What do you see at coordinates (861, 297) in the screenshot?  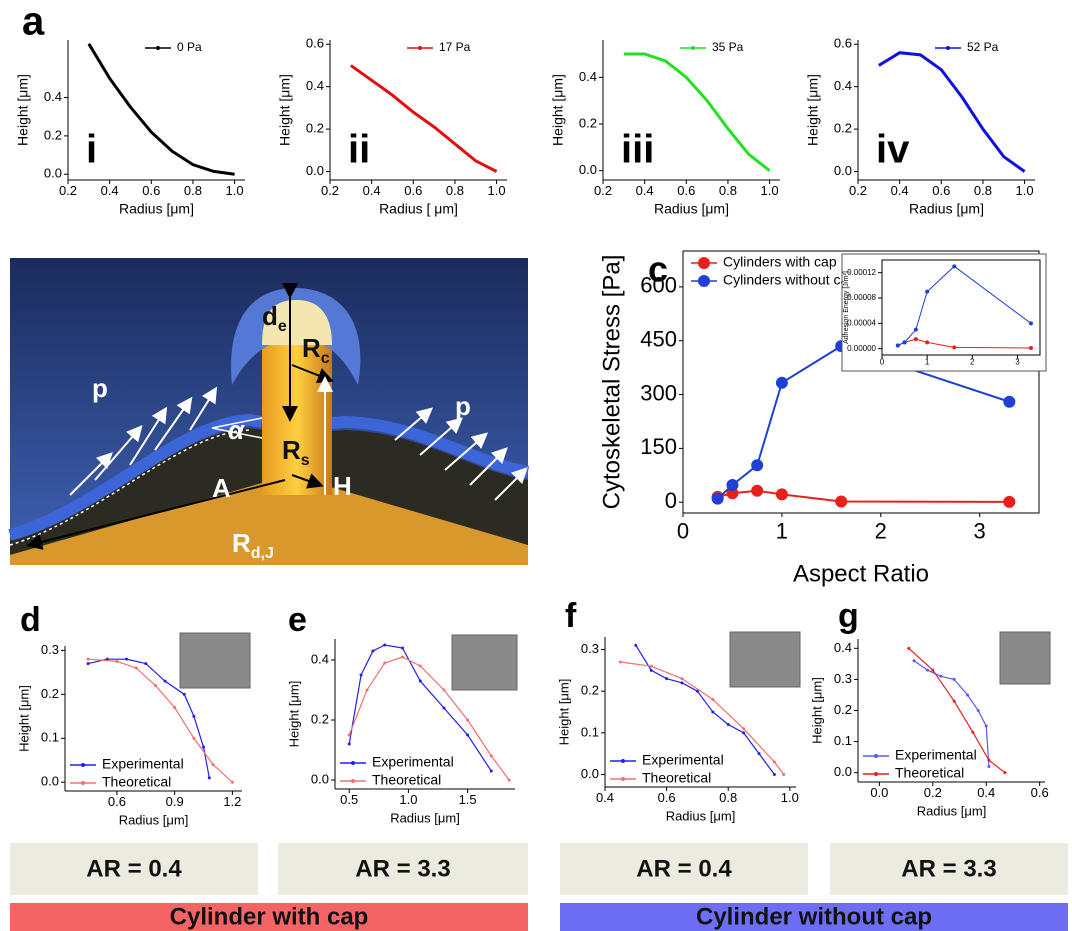 I see `y-tick-label: 0.00008` at bounding box center [861, 297].